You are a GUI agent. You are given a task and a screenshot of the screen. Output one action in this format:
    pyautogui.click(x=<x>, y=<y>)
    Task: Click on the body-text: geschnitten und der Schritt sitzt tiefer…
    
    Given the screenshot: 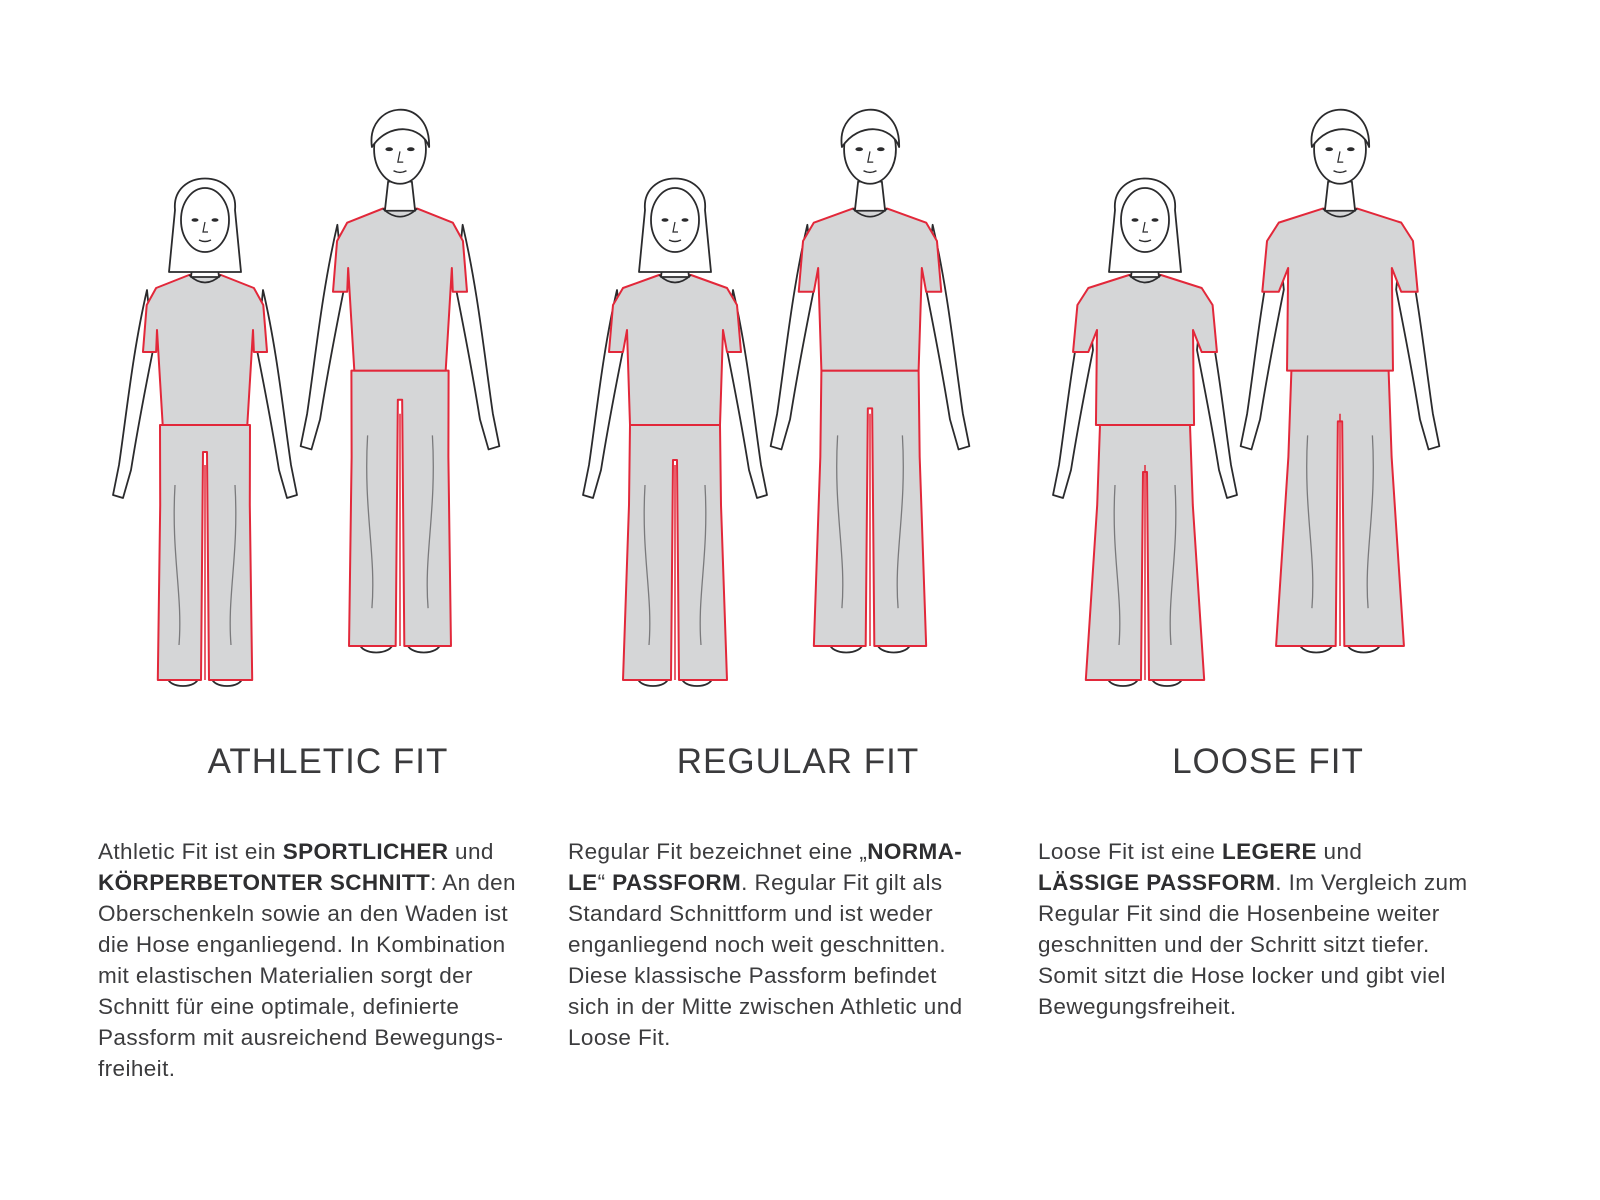 What is the action you would take?
    pyautogui.click(x=1234, y=944)
    